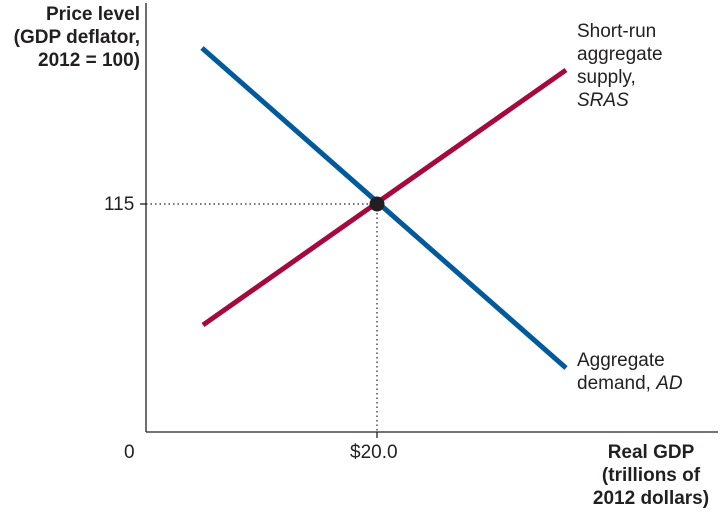 This screenshot has height=516, width=726. I want to click on ad-label-line-2: demand, AD, so click(630, 383).